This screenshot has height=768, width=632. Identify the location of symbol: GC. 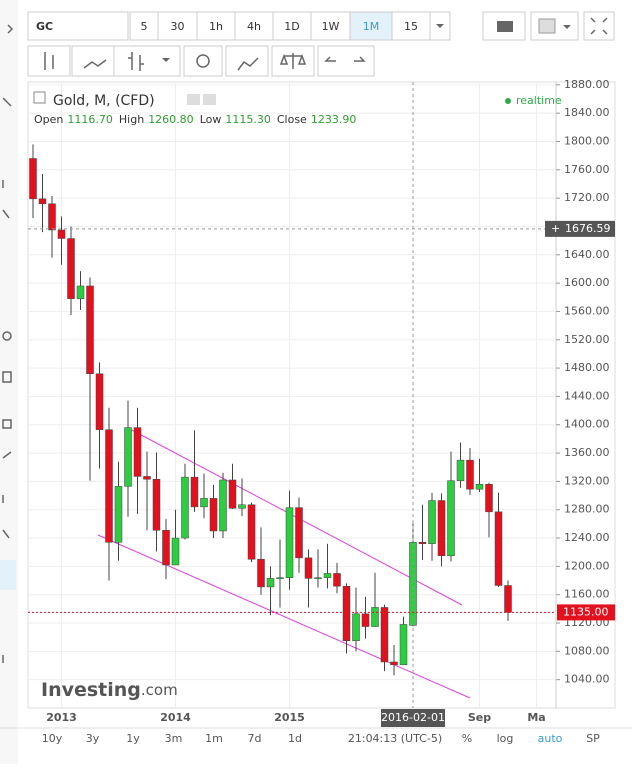
(44, 26).